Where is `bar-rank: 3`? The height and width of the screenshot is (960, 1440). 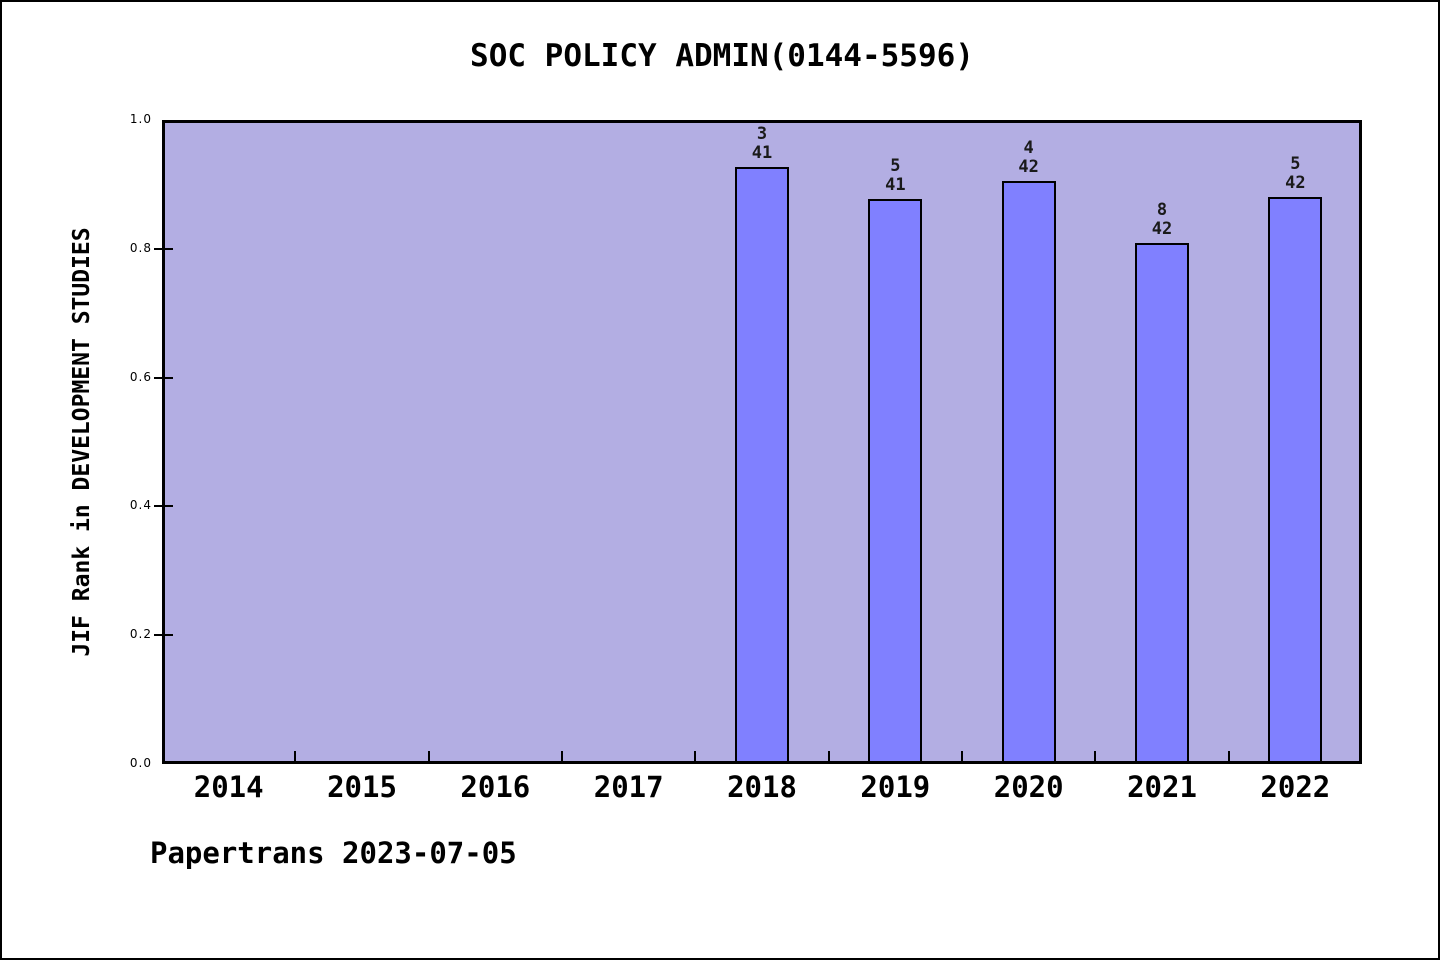
bar-rank: 3 is located at coordinates (762, 134).